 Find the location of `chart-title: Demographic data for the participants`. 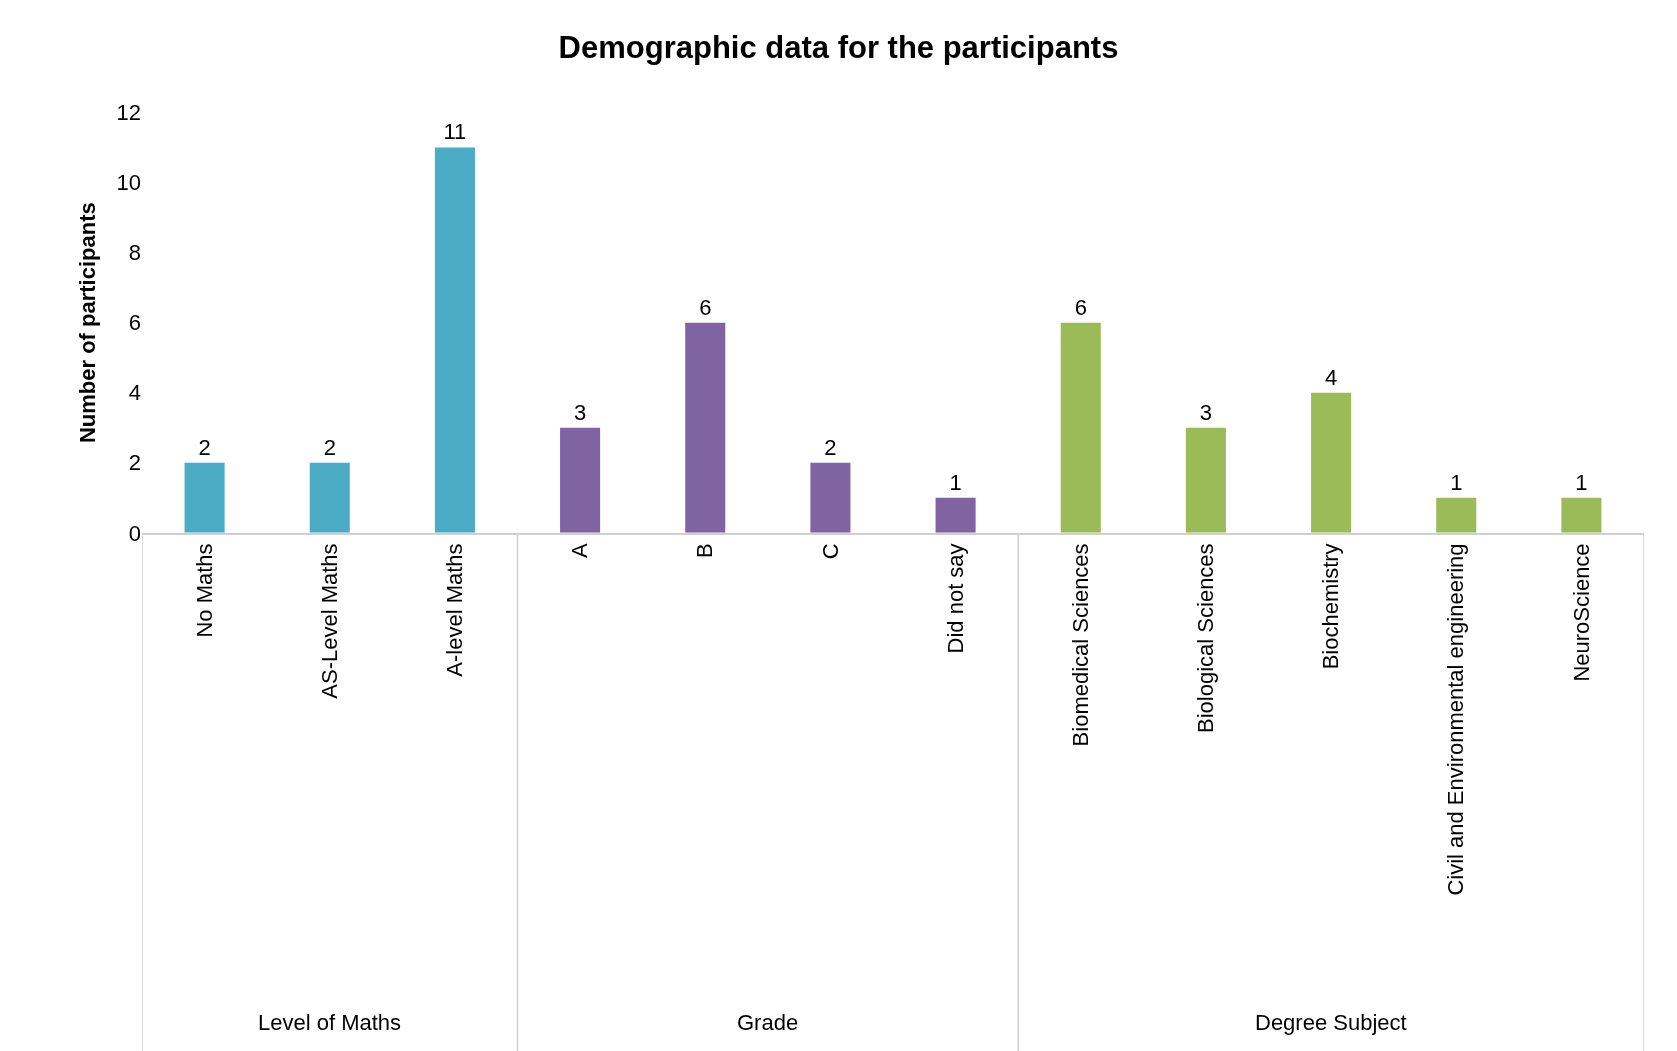

chart-title: Demographic data for the participants is located at coordinates (838, 48).